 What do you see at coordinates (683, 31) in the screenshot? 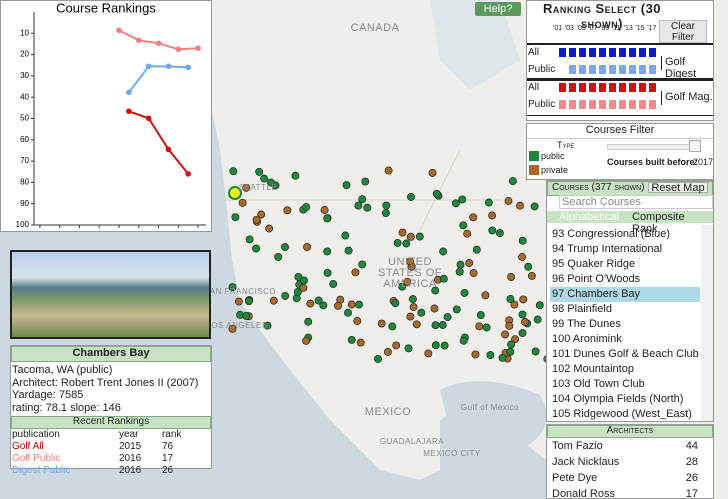
I see `clear-filter-button: Clear Filter` at bounding box center [683, 31].